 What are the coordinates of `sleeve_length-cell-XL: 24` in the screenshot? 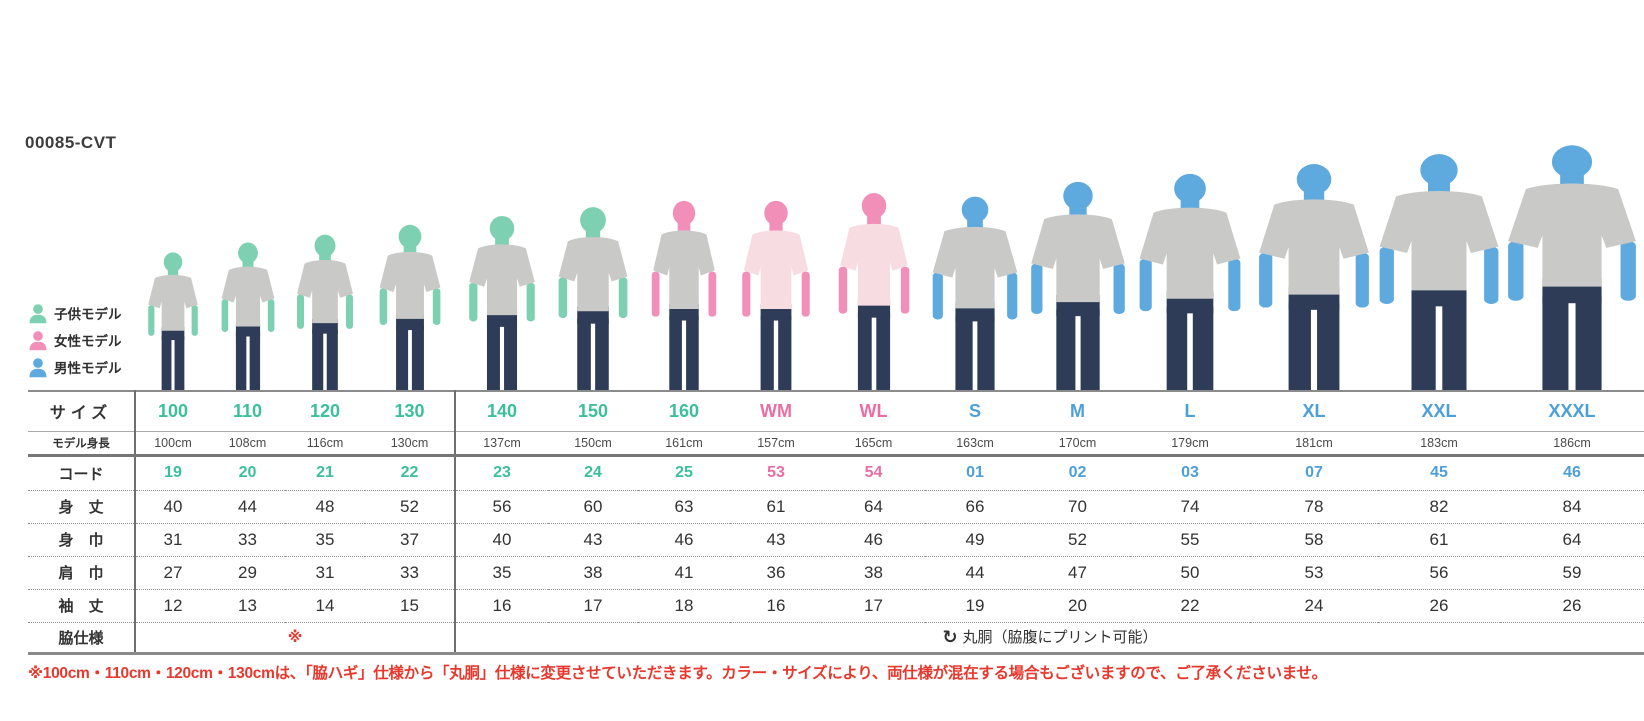 It's located at (1314, 606).